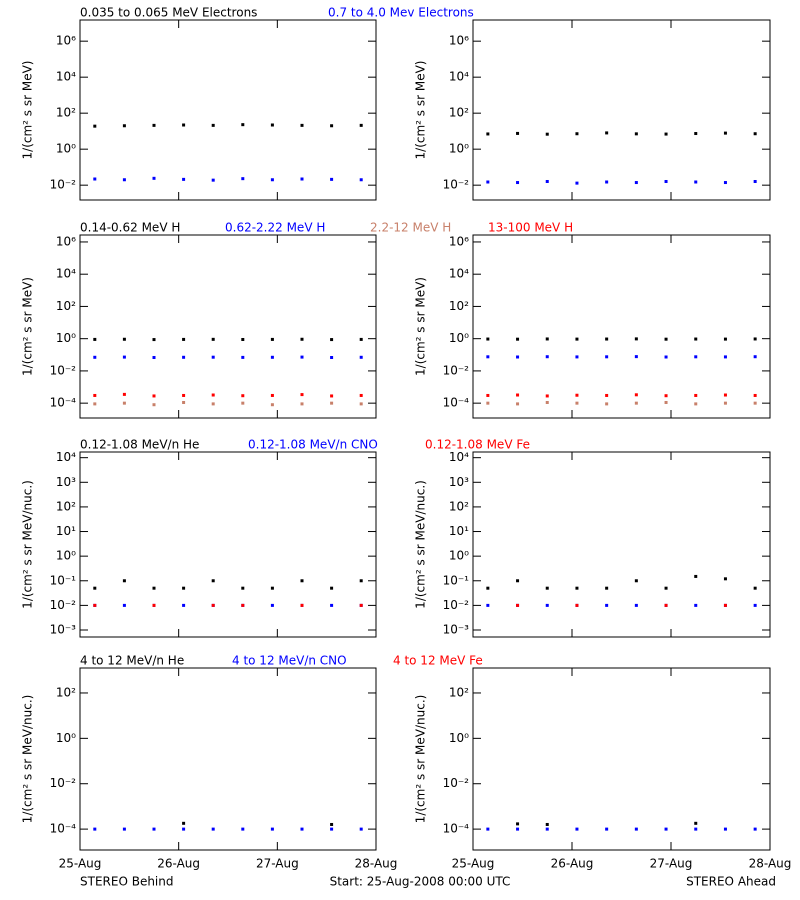 The image size is (800, 900). I want to click on series-title: 0.12-1.08 MeV Fe, so click(477, 445).